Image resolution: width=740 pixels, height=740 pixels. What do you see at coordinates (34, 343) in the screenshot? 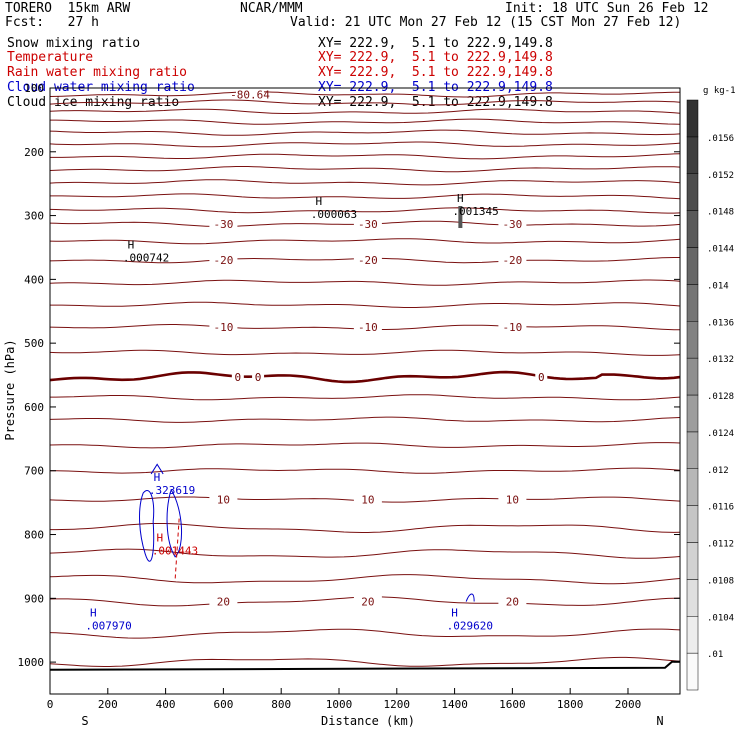
I see `y-tick-label: 500` at bounding box center [34, 343].